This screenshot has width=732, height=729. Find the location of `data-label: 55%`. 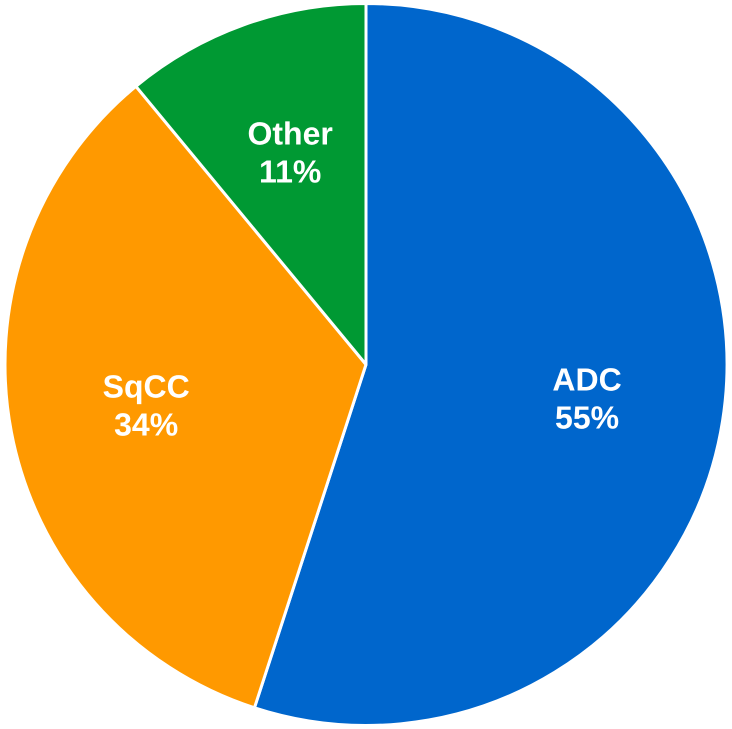

data-label: 55% is located at coordinates (587, 417).